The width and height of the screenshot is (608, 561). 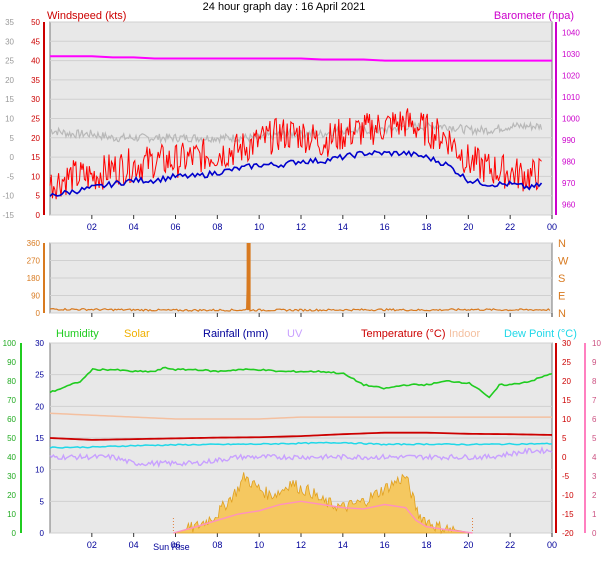 I want to click on temp-y-tick-label: 0, so click(x=564, y=457).